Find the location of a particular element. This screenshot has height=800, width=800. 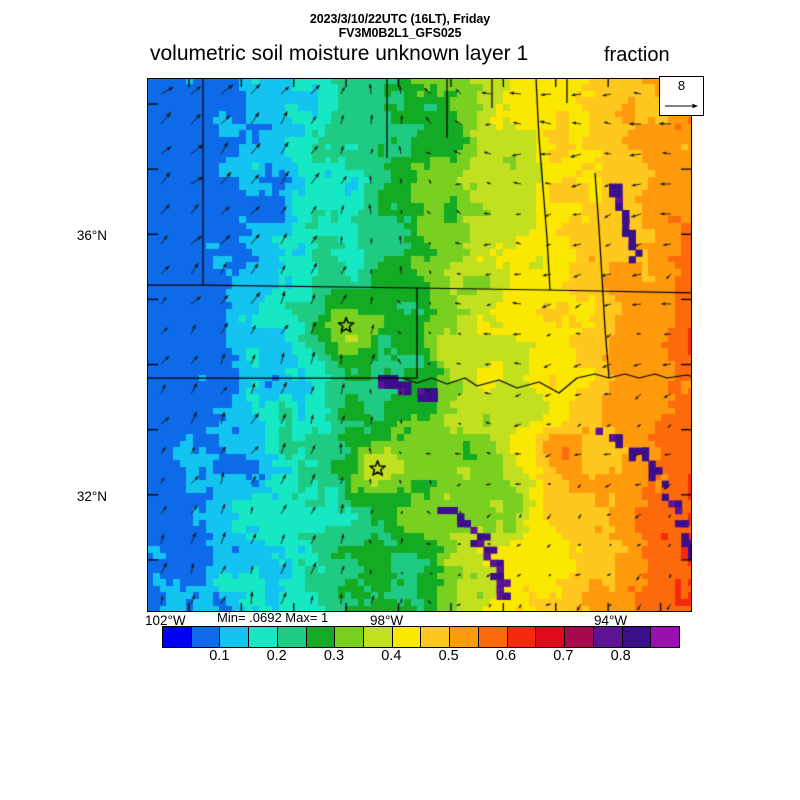

colorbar-tick-label: 0.8 is located at coordinates (620, 656).